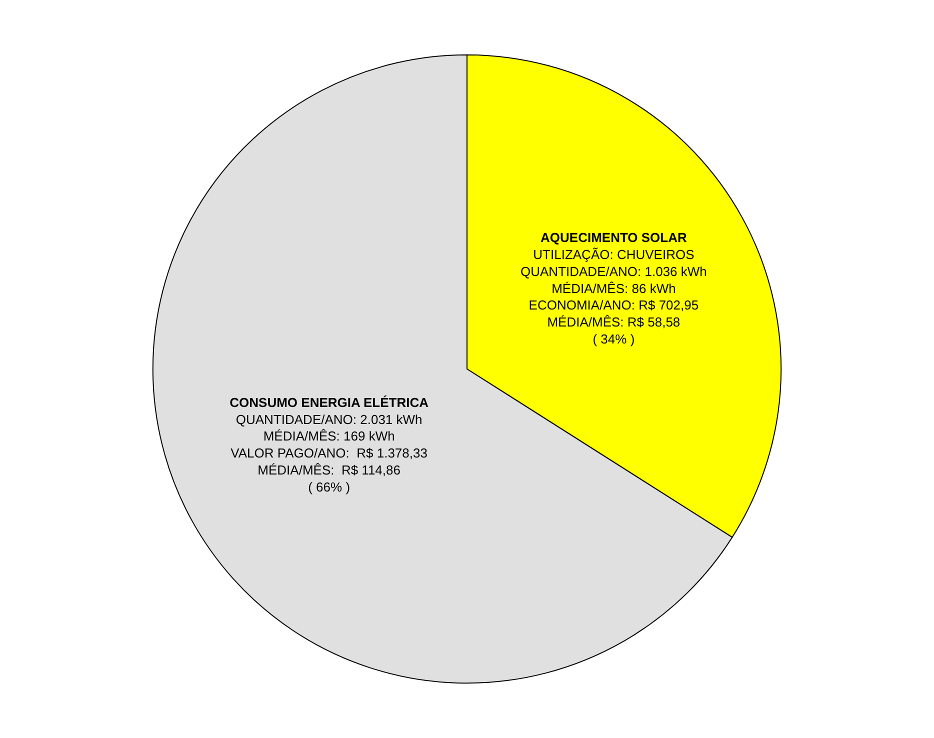 The image size is (934, 738). Describe the element at coordinates (330, 436) in the screenshot. I see `slice-label: CONSUMO ENERGIA ELÉTRICA QUANTIDADE/ANO: 2.031 kWh MÉDIA/MÊS: 169 kWh VALOR PAGO/ANO: R$ 1.378,33 MÉDIA/MÊS: R$ 114,86` at that location.